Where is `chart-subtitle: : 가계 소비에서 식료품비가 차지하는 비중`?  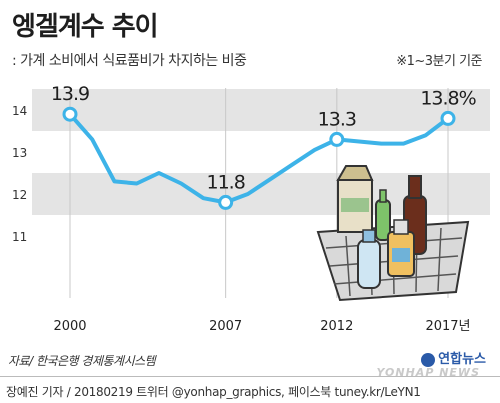 chart-subtitle: : 가계 소비에서 식료품비가 차지하는 비중 is located at coordinates (129, 61).